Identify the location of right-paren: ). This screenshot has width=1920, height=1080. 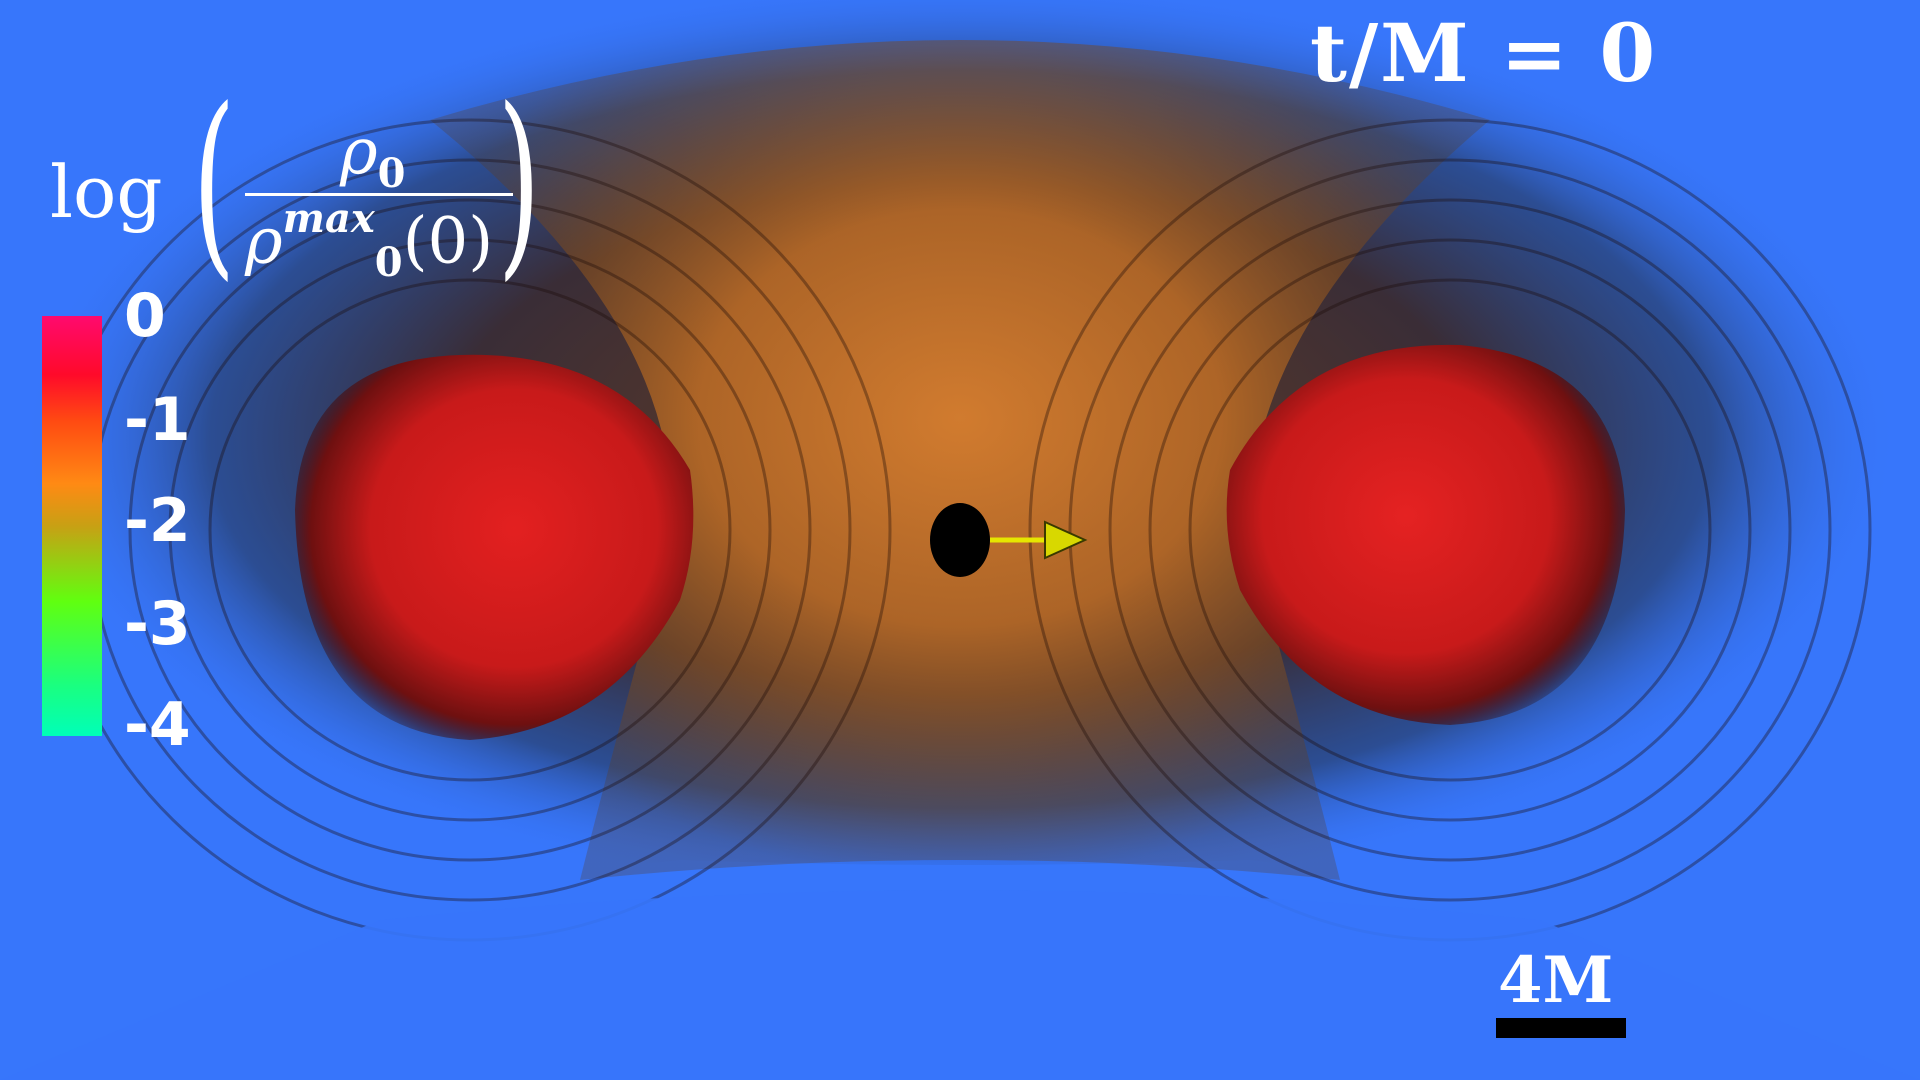
(519, 182).